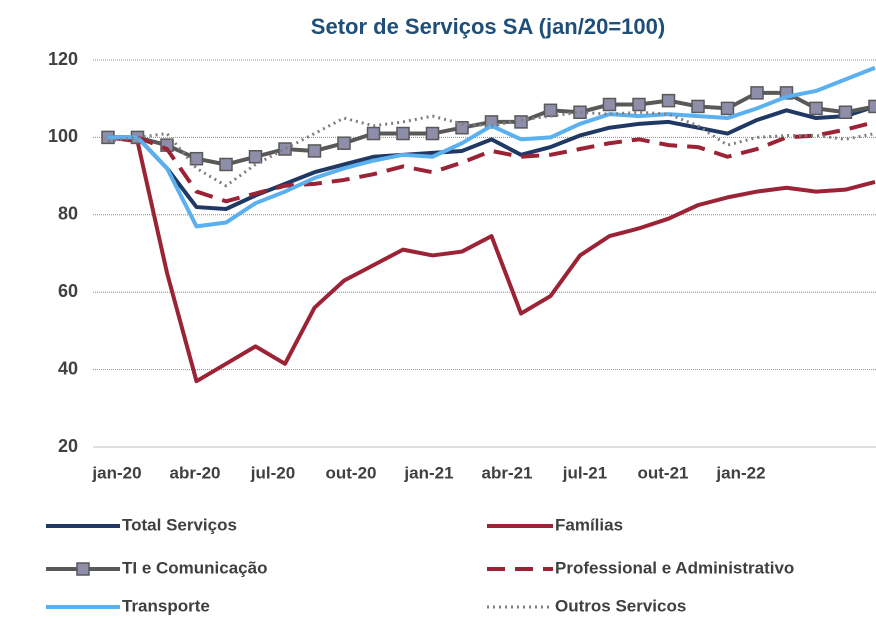  Describe the element at coordinates (428, 472) in the screenshot. I see `x-tick-label: jan-21` at that location.